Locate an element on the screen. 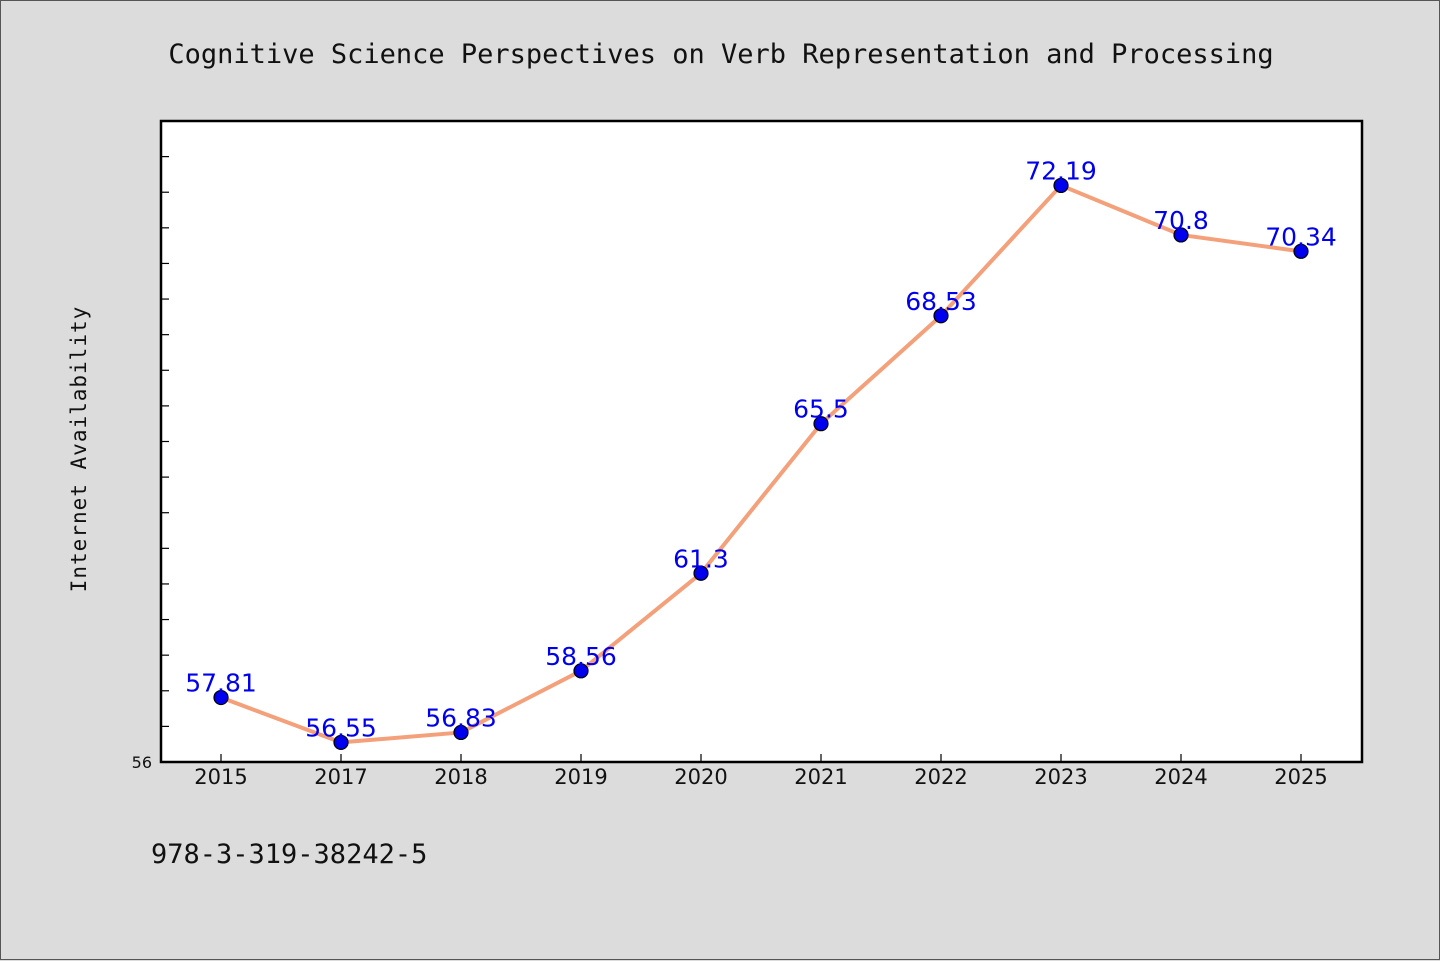 Image resolution: width=1440 pixels, height=961 pixels. data-label: 72.19 is located at coordinates (1061, 170).